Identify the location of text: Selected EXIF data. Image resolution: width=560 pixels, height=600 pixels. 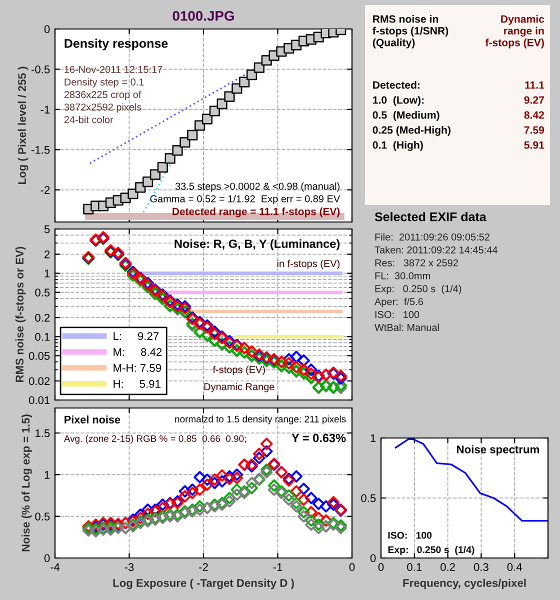
(430, 217).